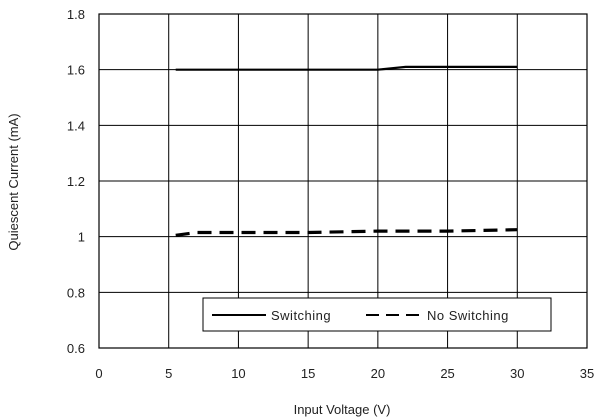  What do you see at coordinates (81, 237) in the screenshot?
I see `y-tick-label: 1` at bounding box center [81, 237].